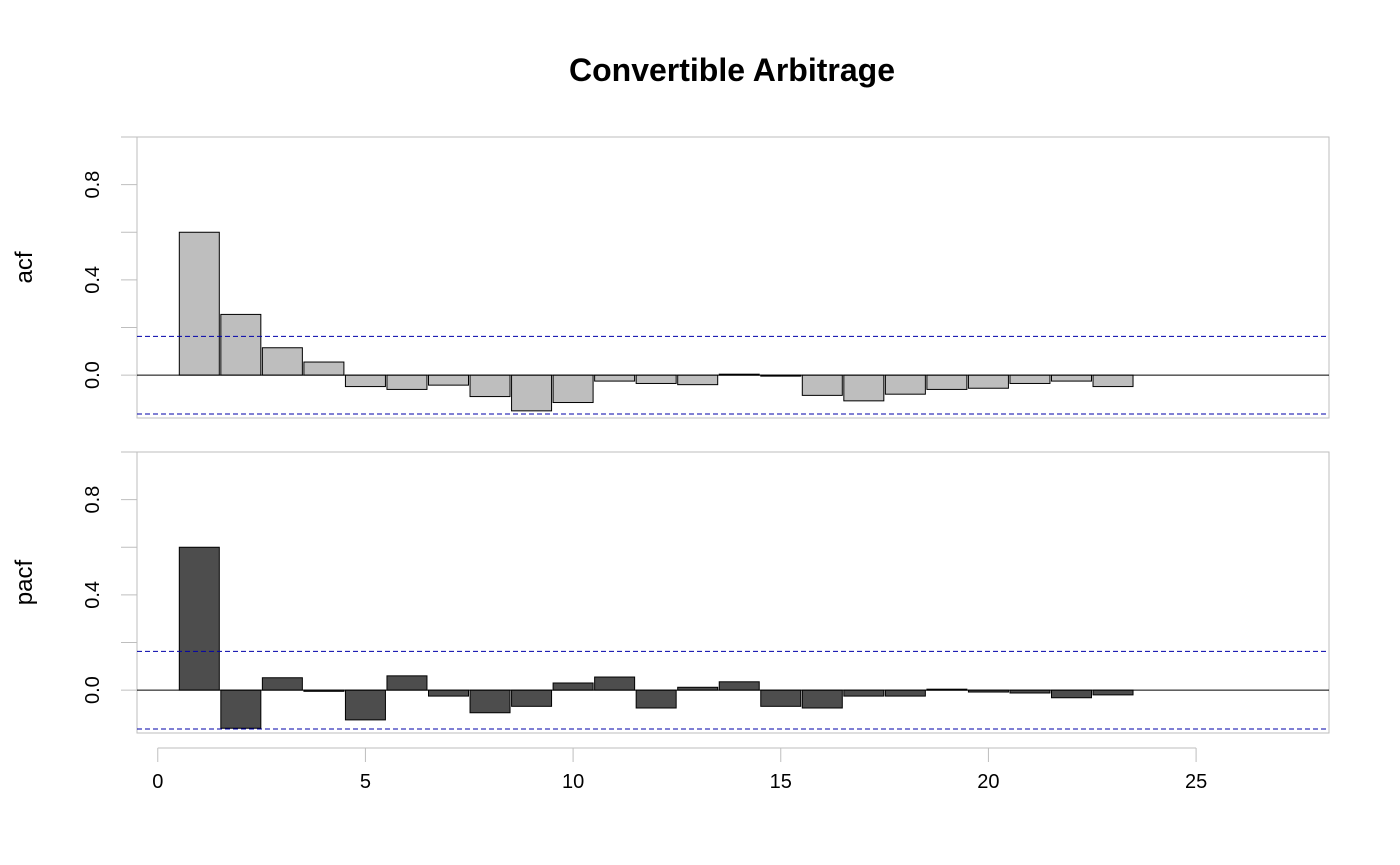  Describe the element at coordinates (93, 500) in the screenshot. I see `pacf-ytick-label: 0.8` at that location.